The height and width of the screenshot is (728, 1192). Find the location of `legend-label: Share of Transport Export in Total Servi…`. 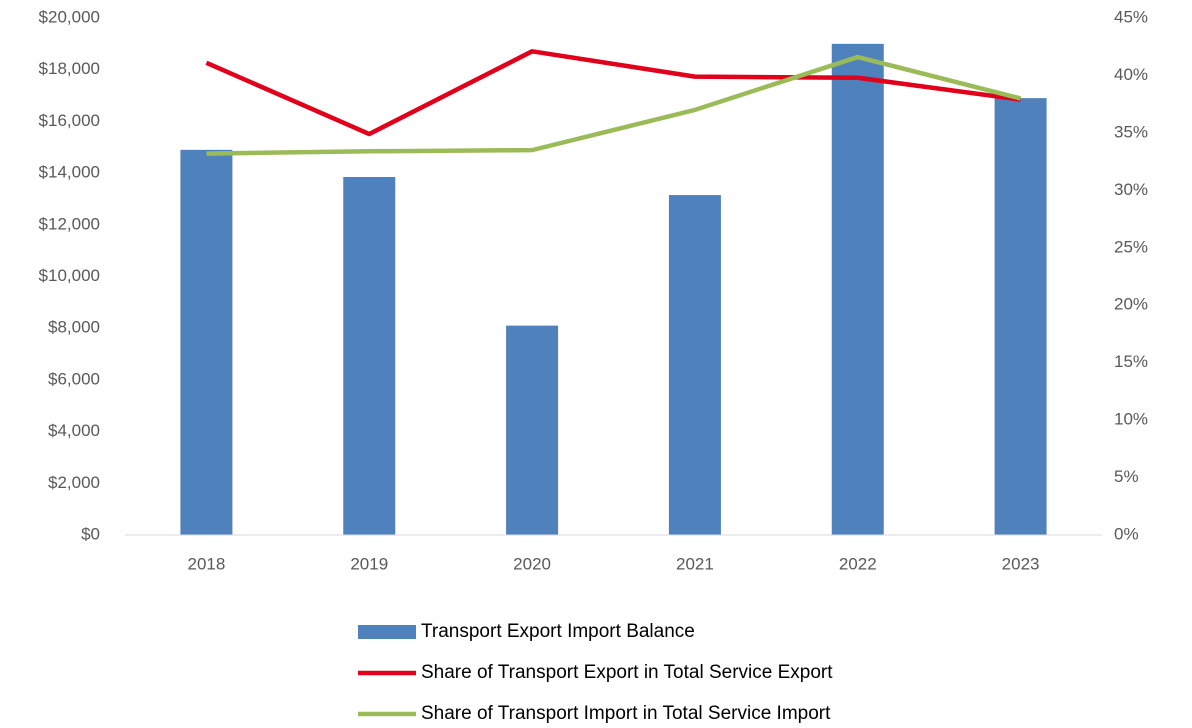

legend-label: Share of Transport Export in Total Servi… is located at coordinates (627, 672).